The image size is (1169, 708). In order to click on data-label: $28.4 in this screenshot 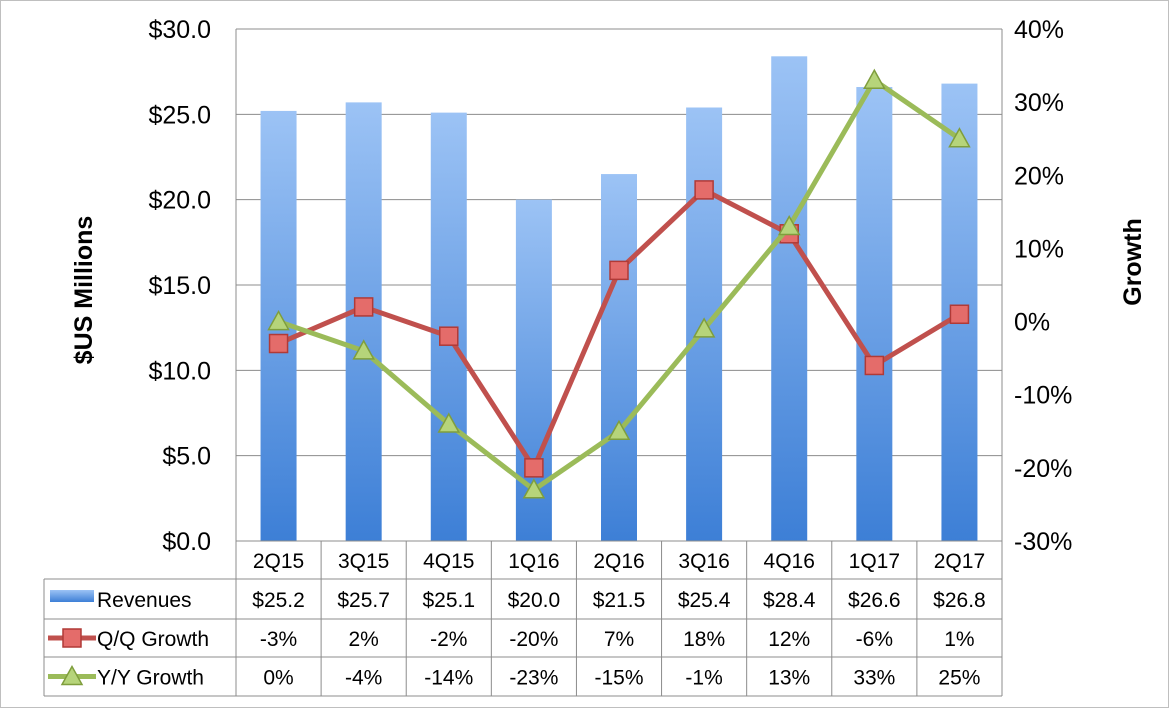, I will do `click(789, 600)`.